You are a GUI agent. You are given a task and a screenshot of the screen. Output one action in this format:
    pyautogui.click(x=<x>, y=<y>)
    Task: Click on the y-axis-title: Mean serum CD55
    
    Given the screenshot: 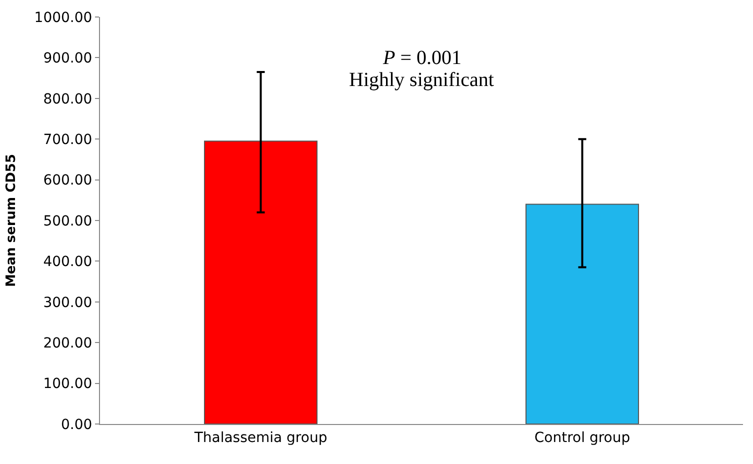 What is the action you would take?
    pyautogui.click(x=12, y=221)
    